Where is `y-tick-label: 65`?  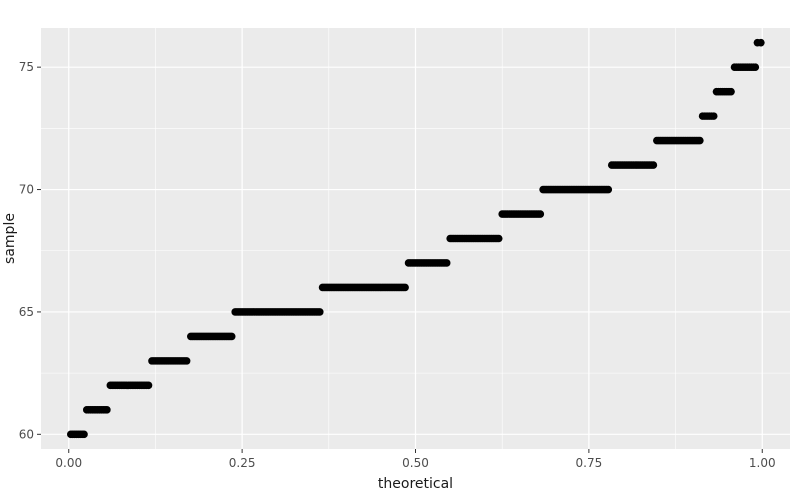
y-tick-label: 65 is located at coordinates (26, 312).